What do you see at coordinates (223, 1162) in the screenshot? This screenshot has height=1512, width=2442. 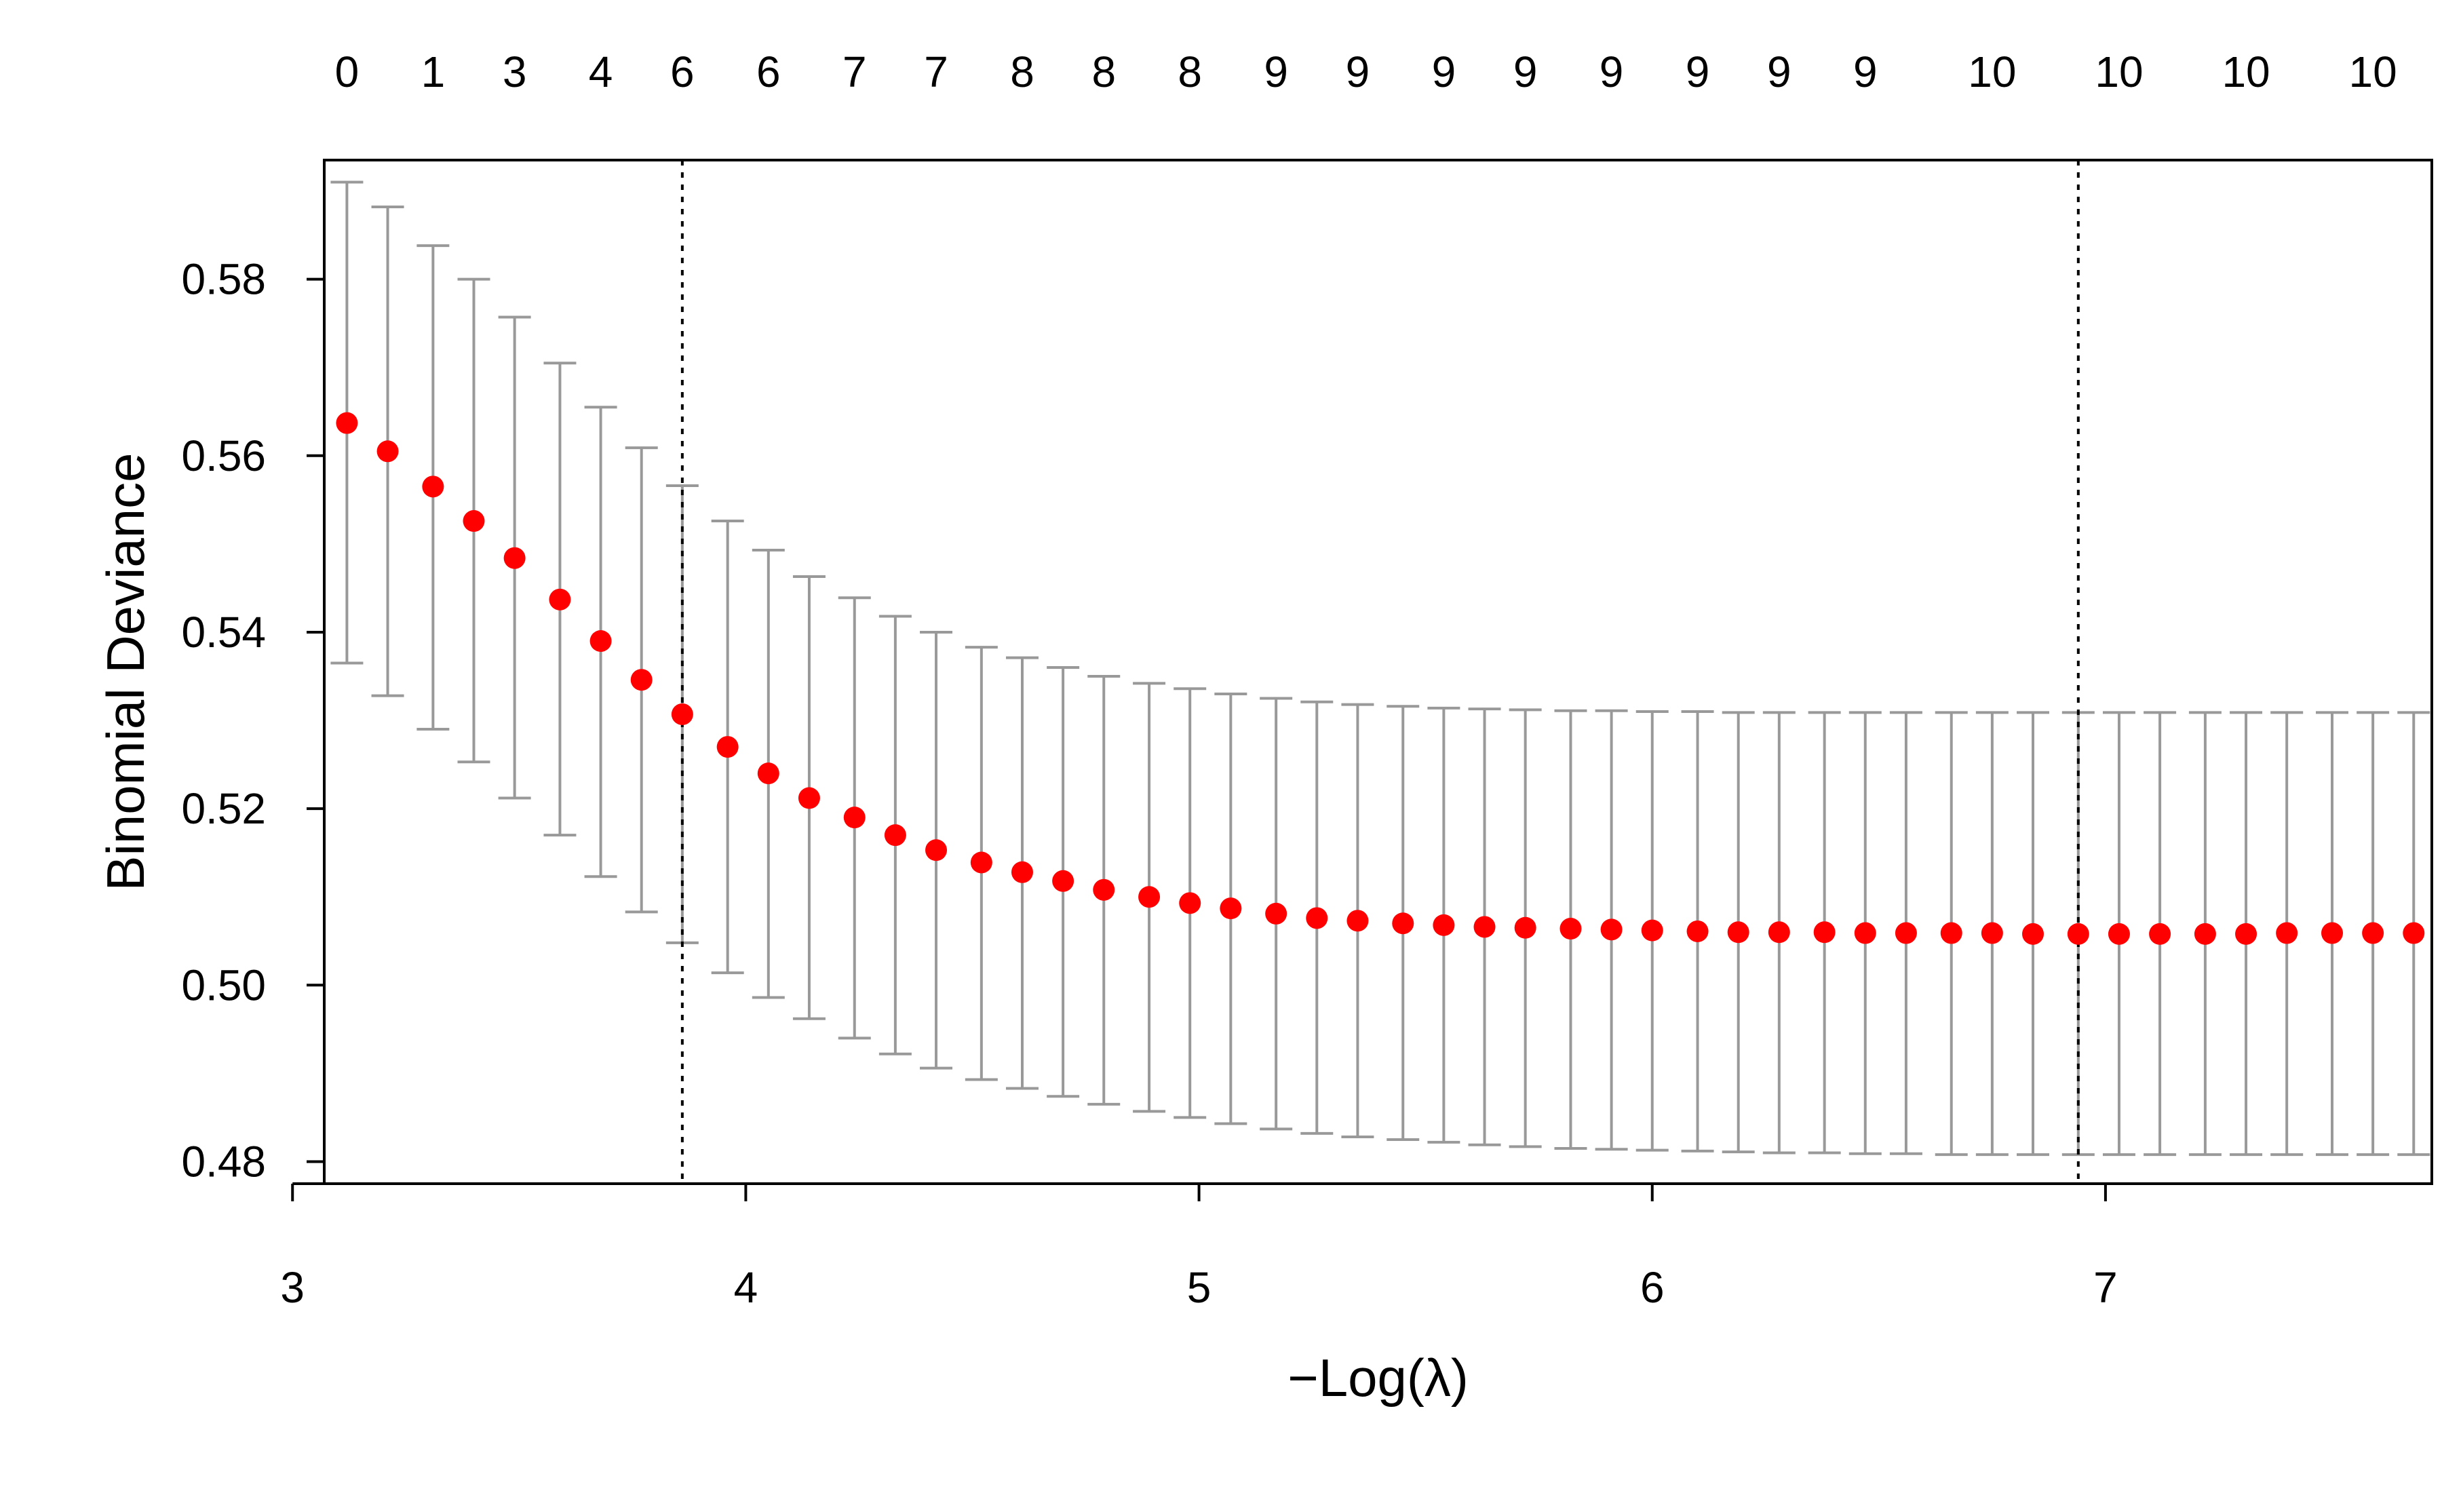 I see `y-tick-label: 0.48` at bounding box center [223, 1162].